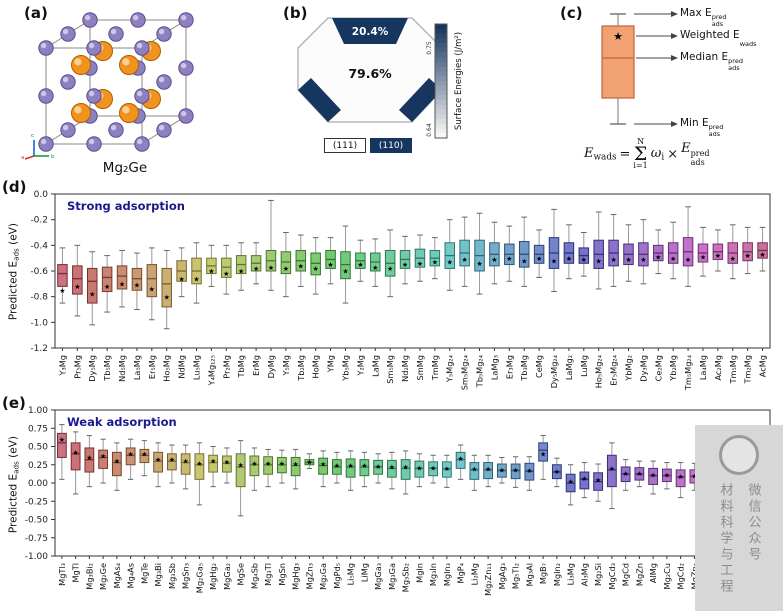 The width and height of the screenshot is (783, 611). What do you see at coordinates (419, 518) in the screenshot?
I see `box-item: ★ MgIn` at bounding box center [419, 518].